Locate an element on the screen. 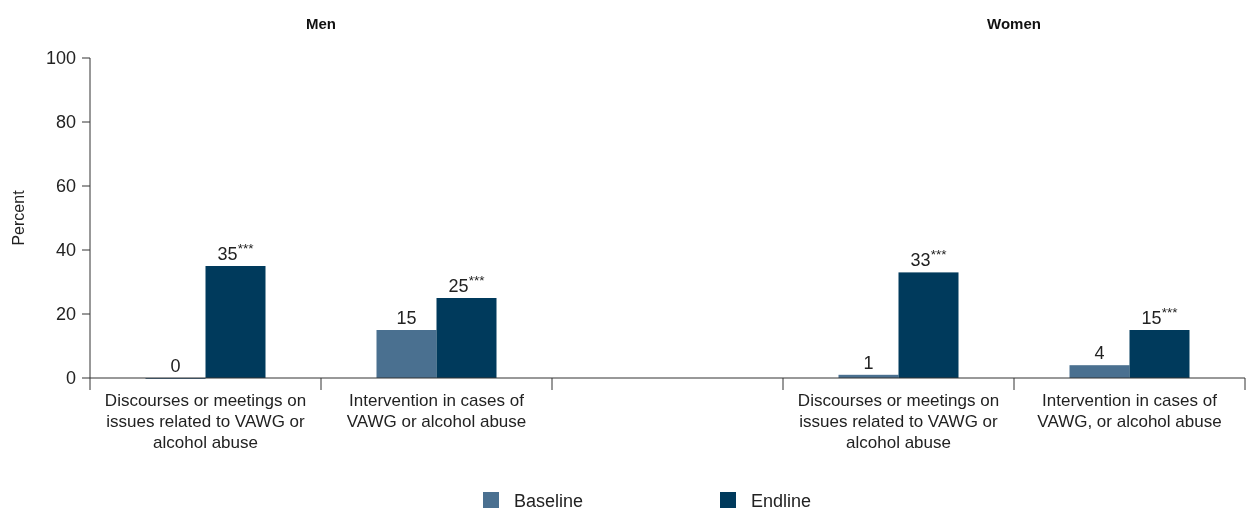 This screenshot has height=510, width=1249. x-tick-label: Intervention in cases of VAWG, or alcohol abuse is located at coordinates (1129, 411).